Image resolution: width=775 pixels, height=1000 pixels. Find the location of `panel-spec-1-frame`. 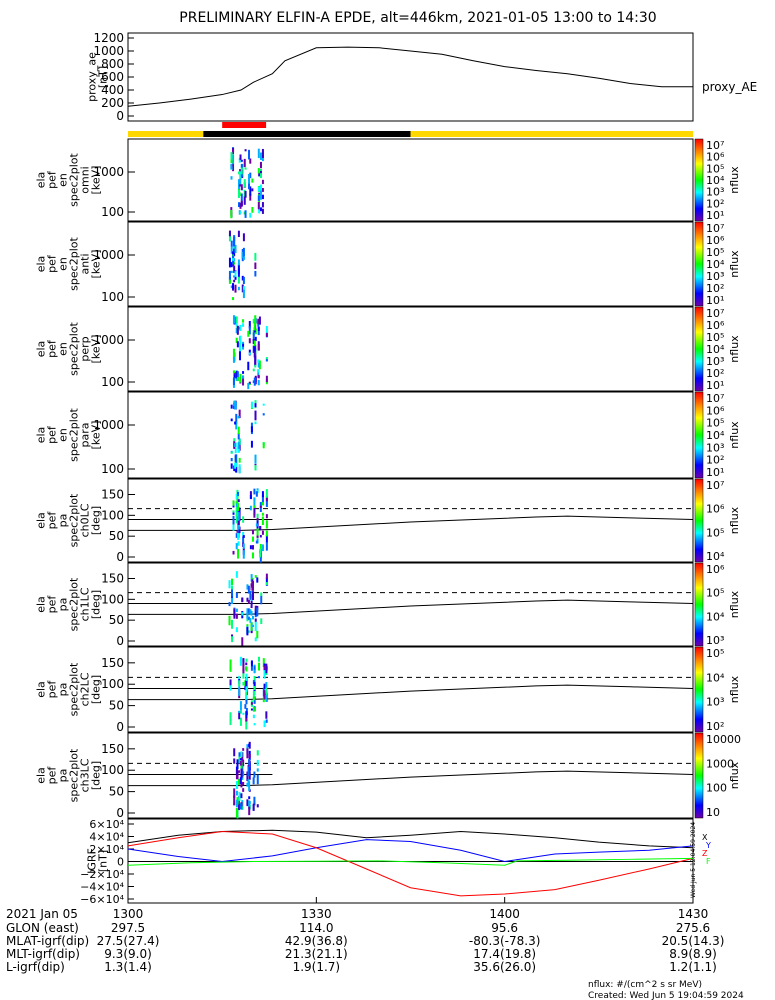

panel-spec-1-frame is located at coordinates (410, 180).